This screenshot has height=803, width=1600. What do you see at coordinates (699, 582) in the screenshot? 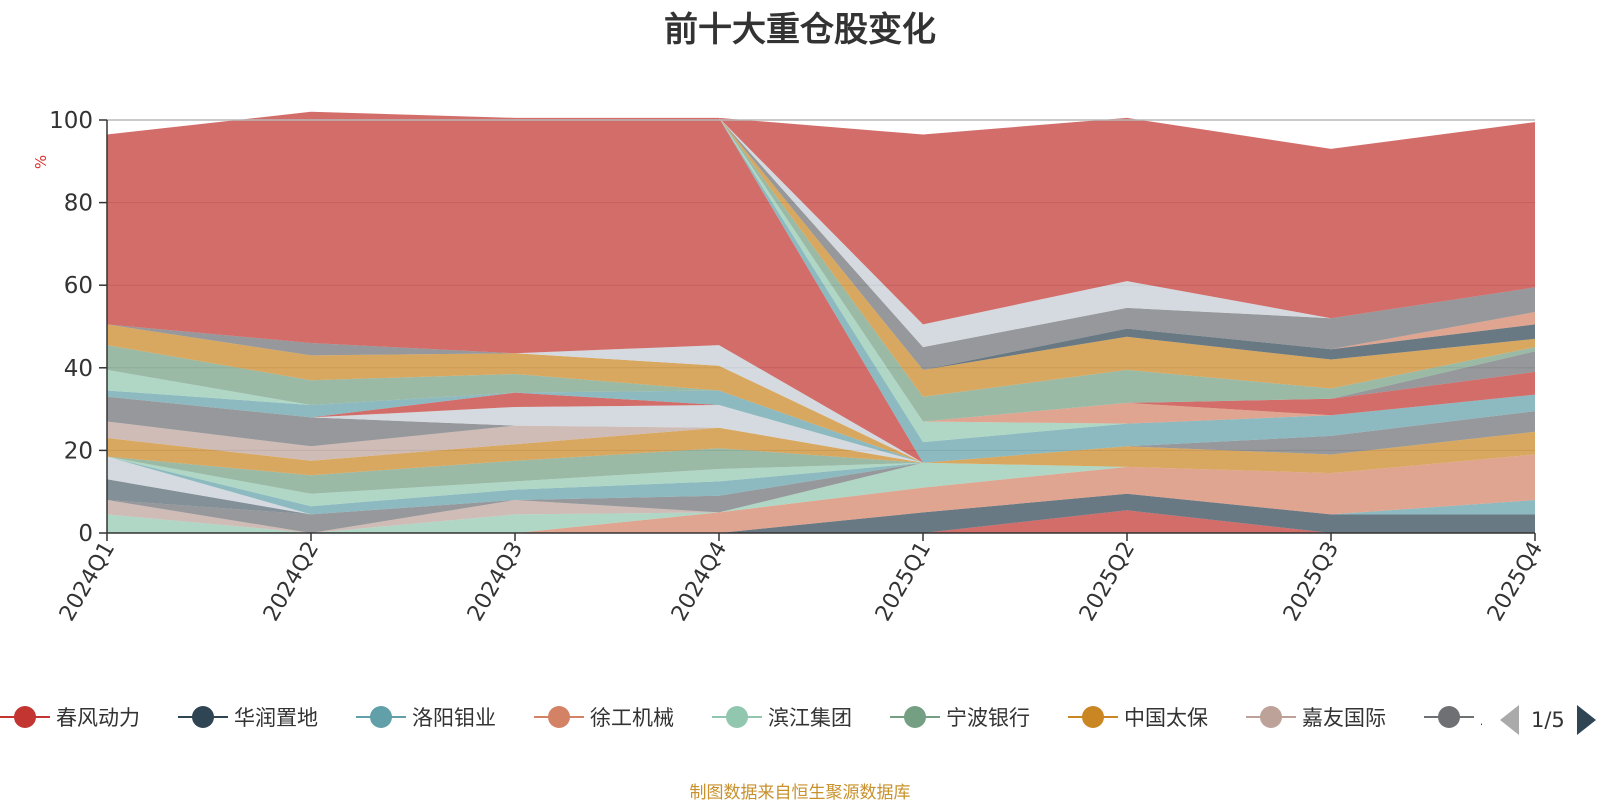
I see `x-tick-label: 2024Q4` at bounding box center [699, 582].